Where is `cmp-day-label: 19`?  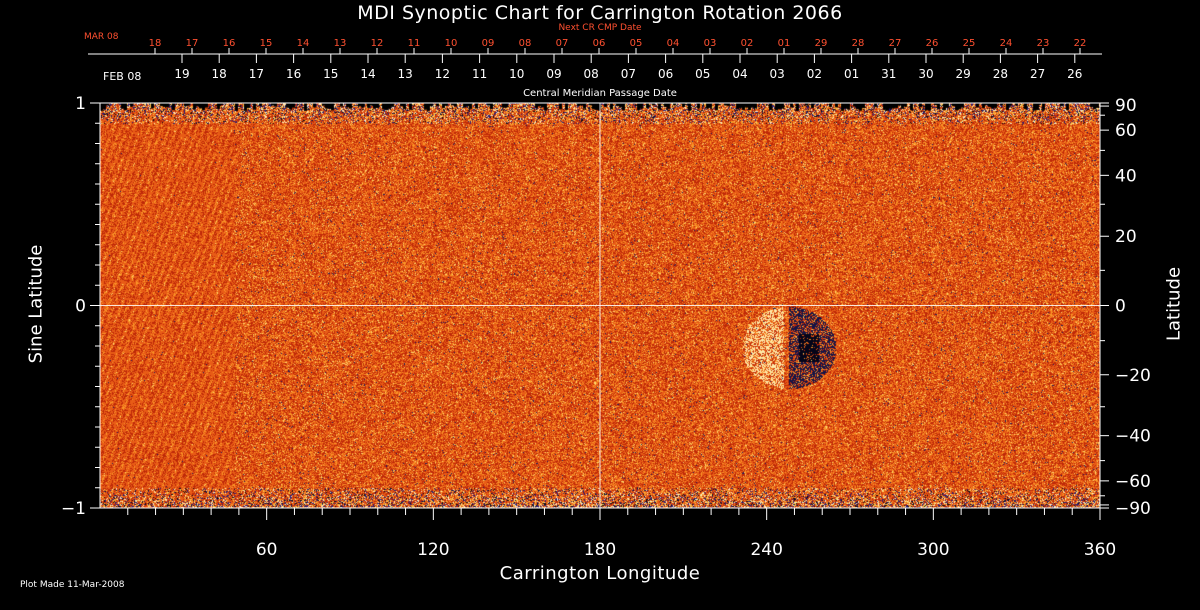 cmp-day-label: 19 is located at coordinates (181, 74).